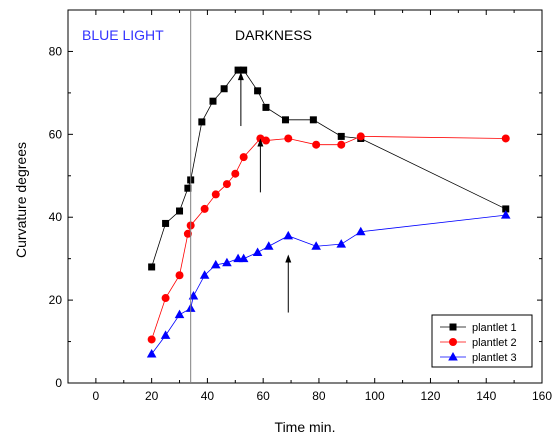 The width and height of the screenshot is (558, 444). What do you see at coordinates (375, 396) in the screenshot?
I see `x-tick-label: 100` at bounding box center [375, 396].